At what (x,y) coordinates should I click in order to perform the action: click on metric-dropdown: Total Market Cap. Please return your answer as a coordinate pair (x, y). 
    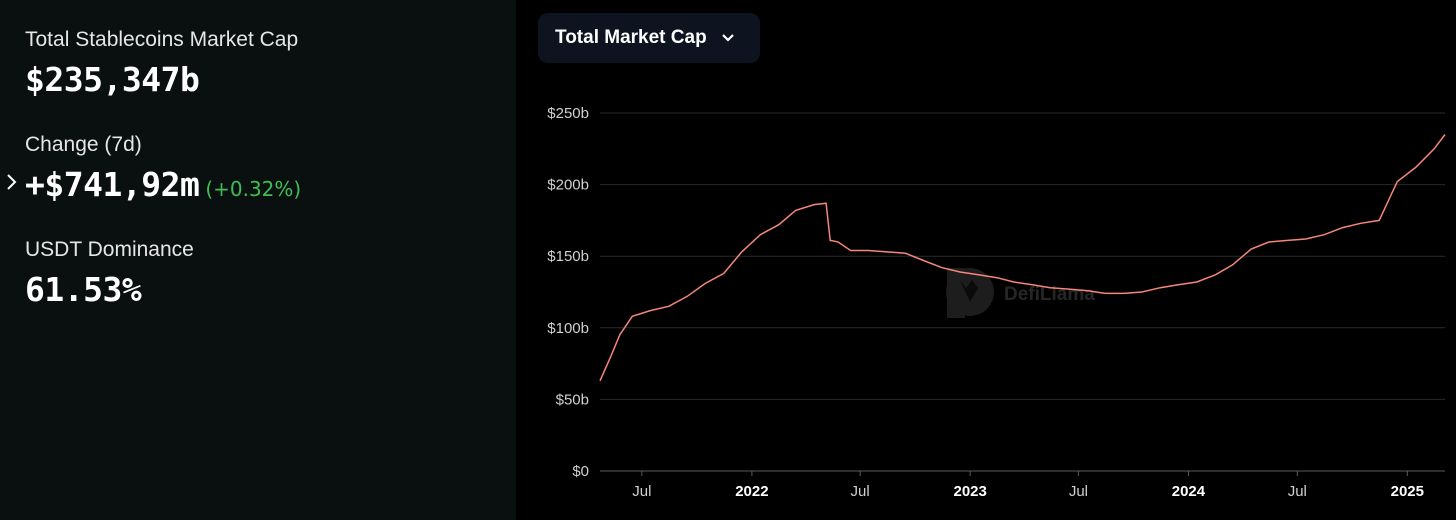
    Looking at the image, I should click on (649, 38).